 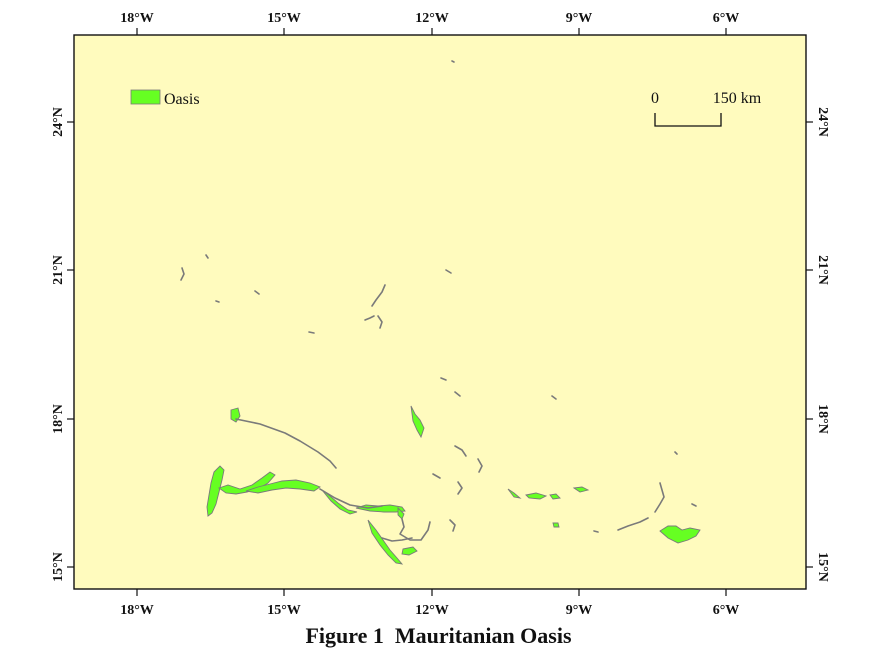 I want to click on scale-bar: 0 150 km, so click(x=706, y=108).